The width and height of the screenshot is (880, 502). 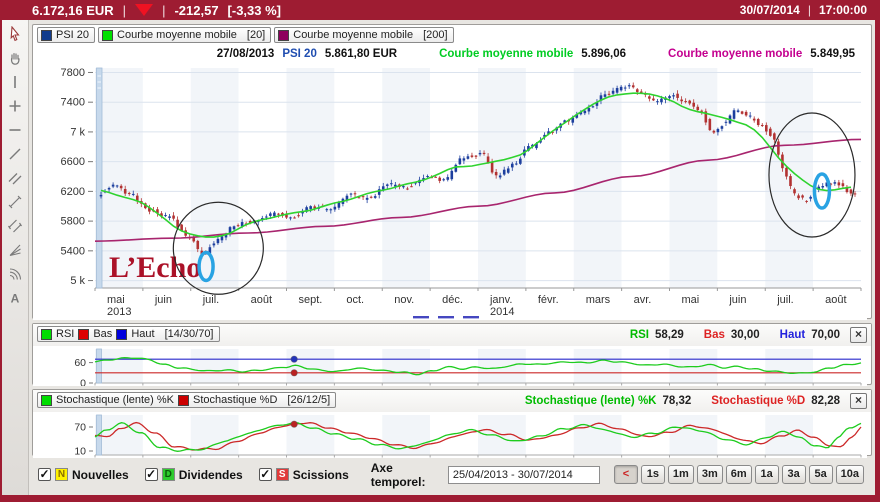 I want to click on horizontal-line-tool, so click(x=15, y=130).